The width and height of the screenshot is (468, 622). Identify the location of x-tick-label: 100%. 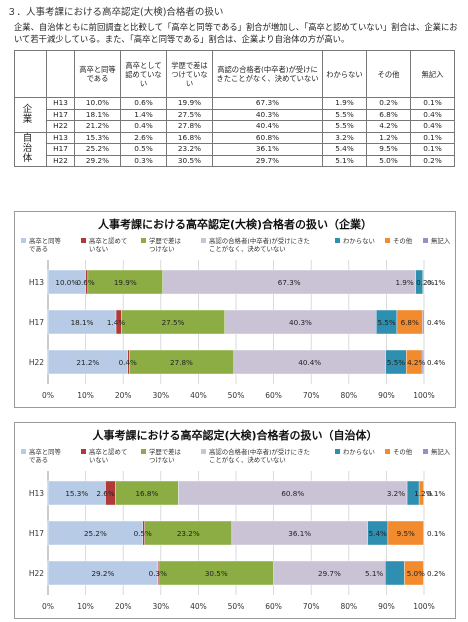
(423, 395).